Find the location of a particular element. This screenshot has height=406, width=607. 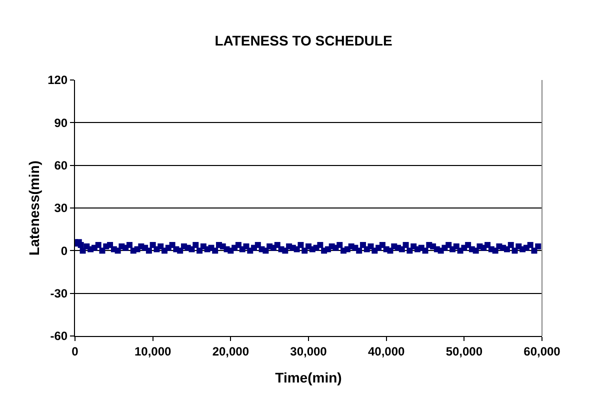

y-axis-title: Lateness(min) is located at coordinates (34, 208).